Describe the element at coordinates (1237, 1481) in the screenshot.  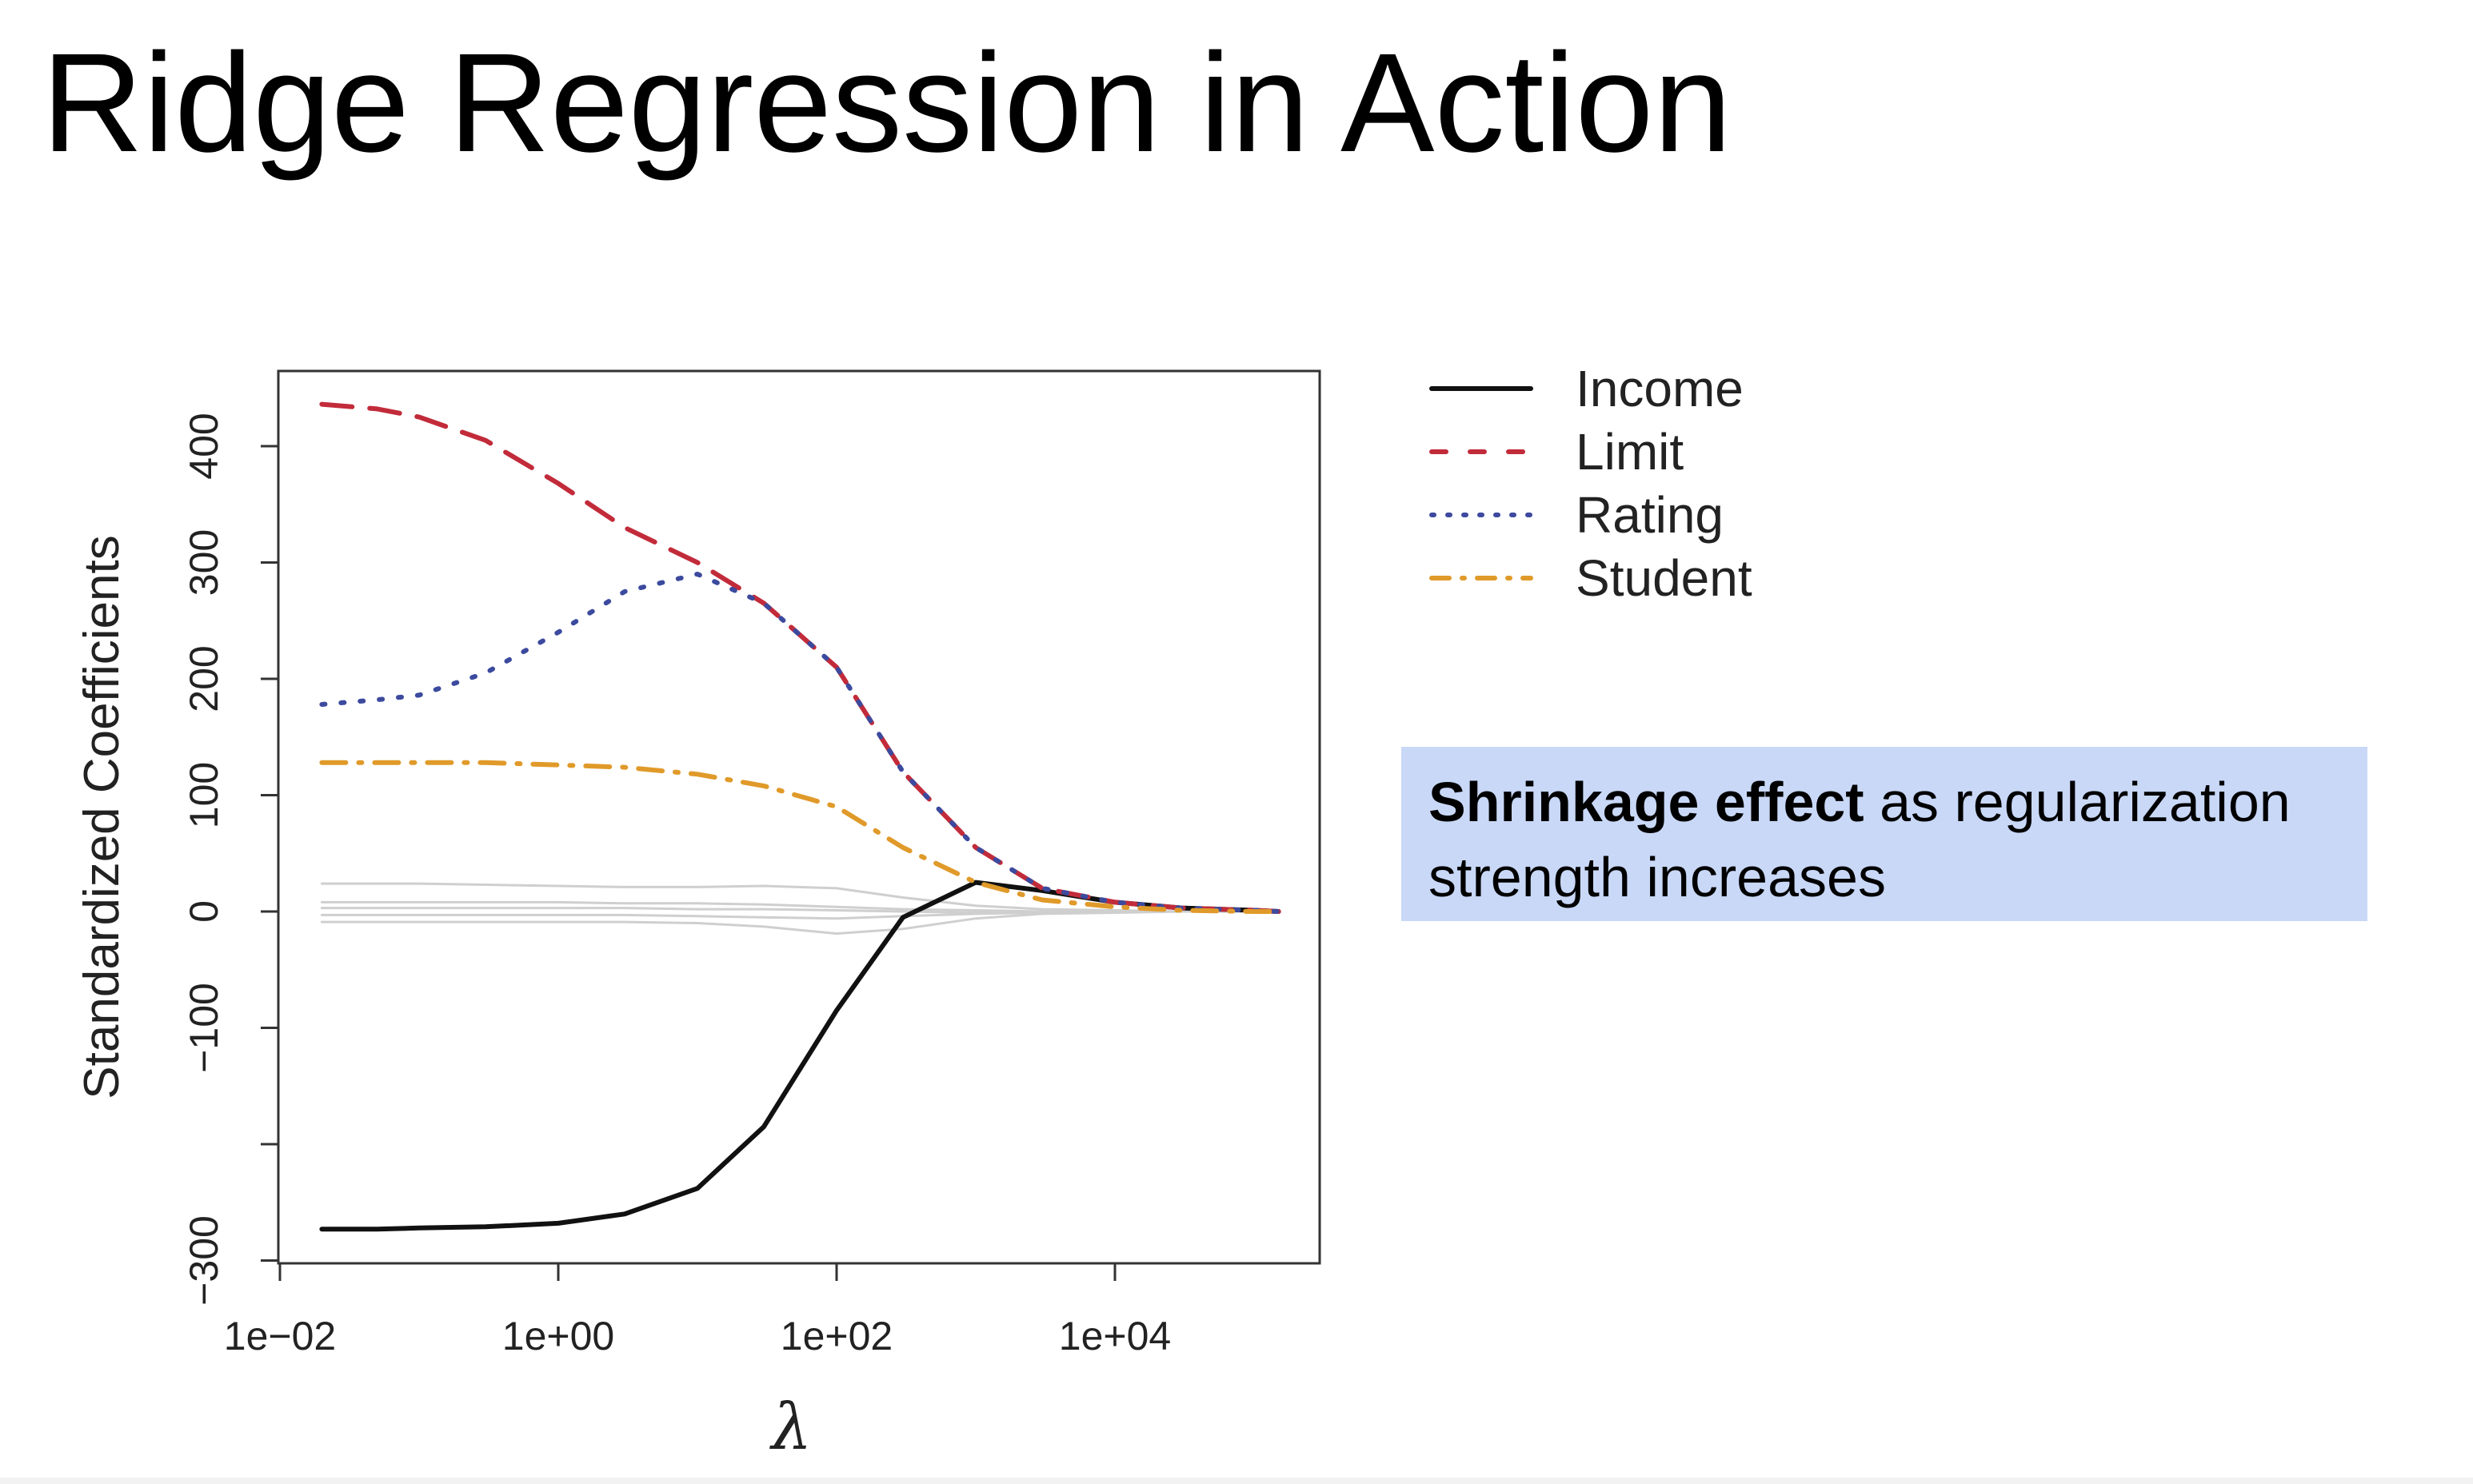
I see `bottom-divider` at that location.